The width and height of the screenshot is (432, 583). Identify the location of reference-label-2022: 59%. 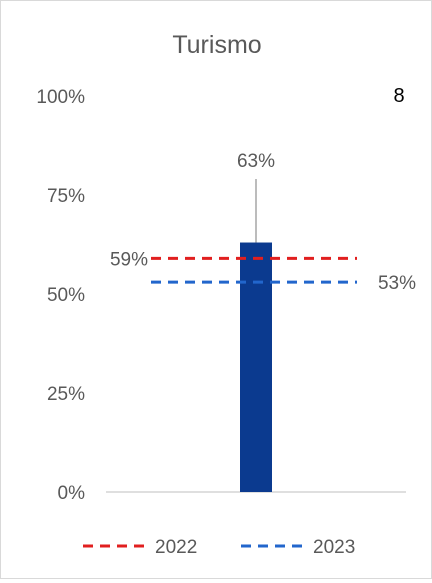
(129, 259).